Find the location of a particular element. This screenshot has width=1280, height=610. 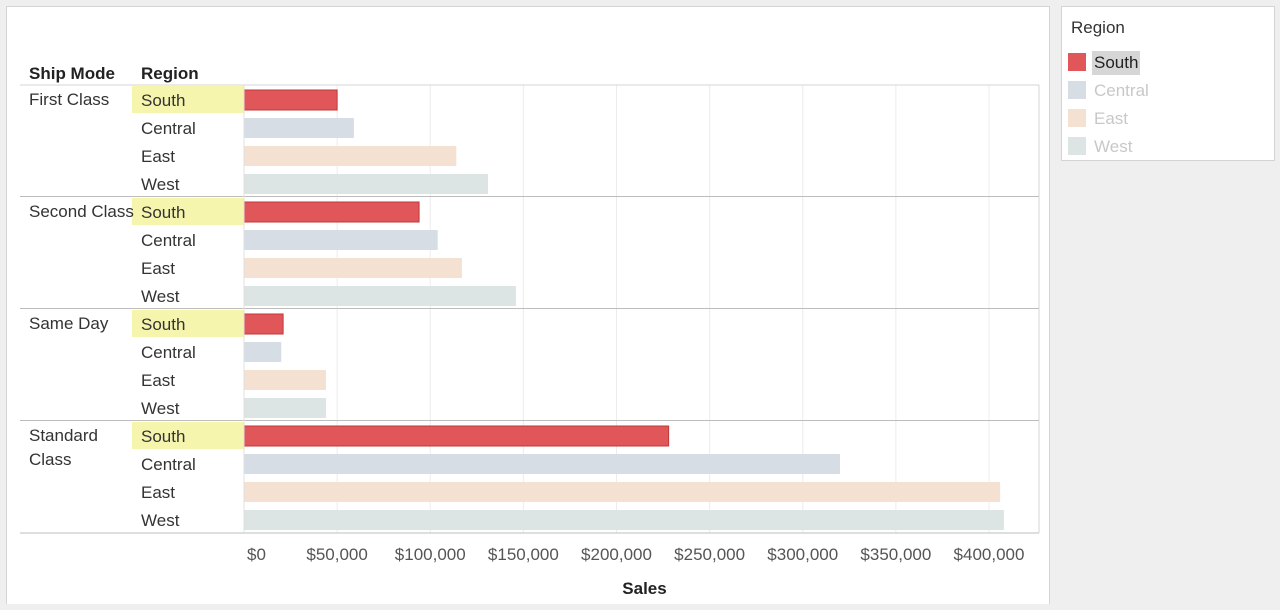

x-tick-label: $0 is located at coordinates (256, 554).